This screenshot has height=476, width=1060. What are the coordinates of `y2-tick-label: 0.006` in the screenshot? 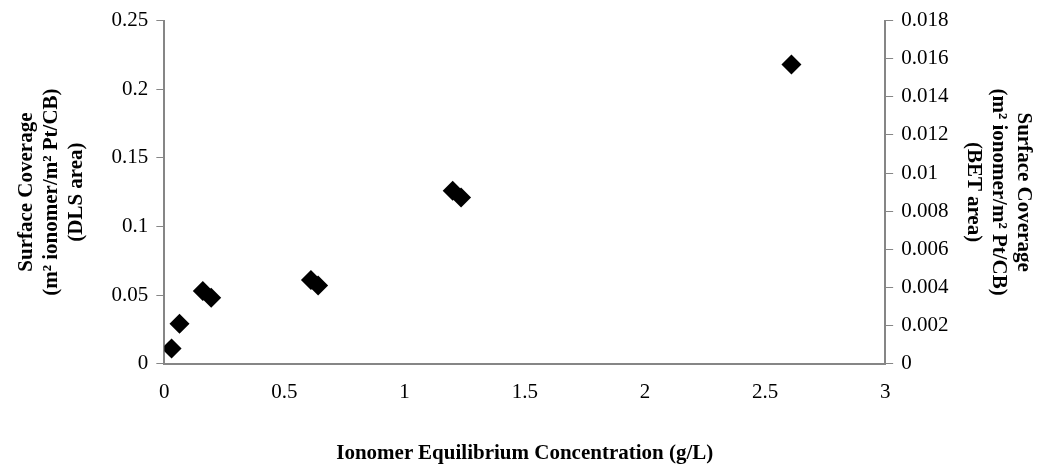 It's located at (925, 247).